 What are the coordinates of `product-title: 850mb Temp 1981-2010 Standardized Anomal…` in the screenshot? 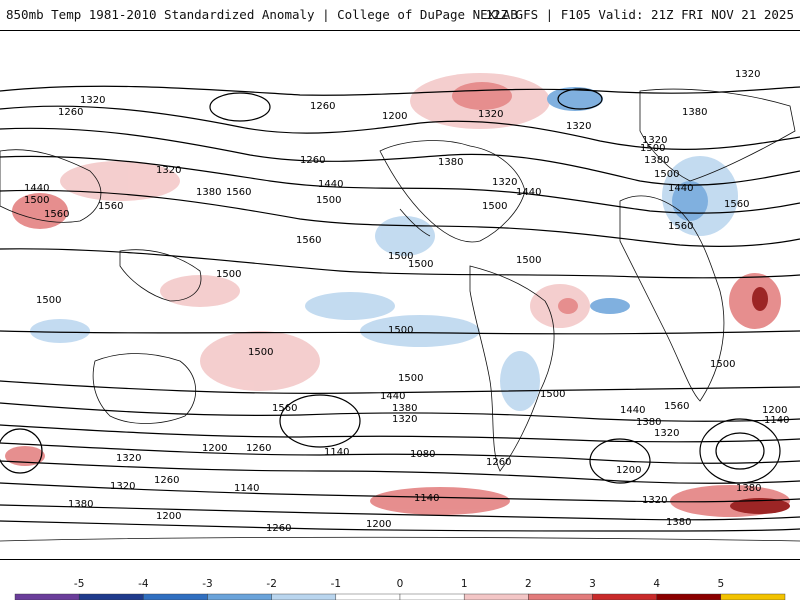 It's located at (262, 14).